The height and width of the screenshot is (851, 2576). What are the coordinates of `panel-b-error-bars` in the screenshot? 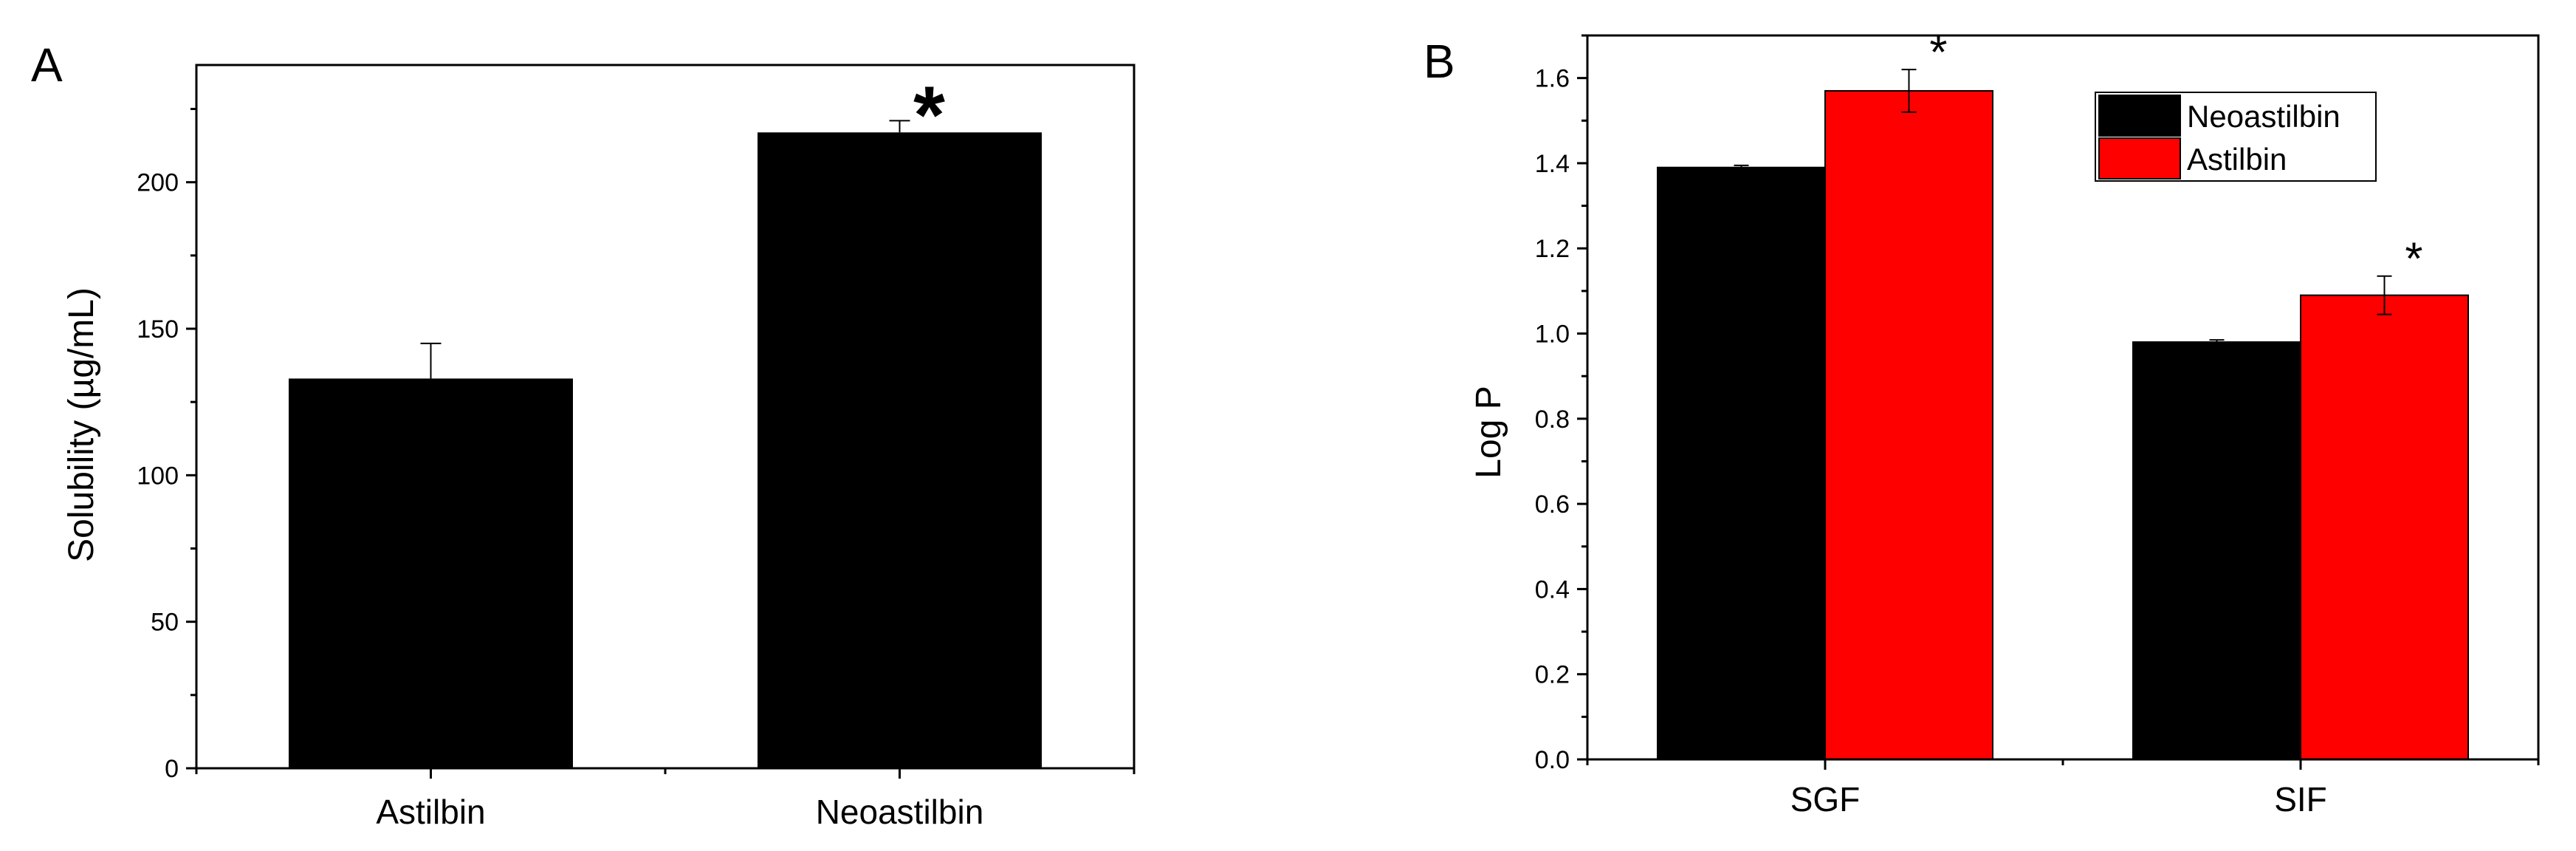 It's located at (2063, 207).